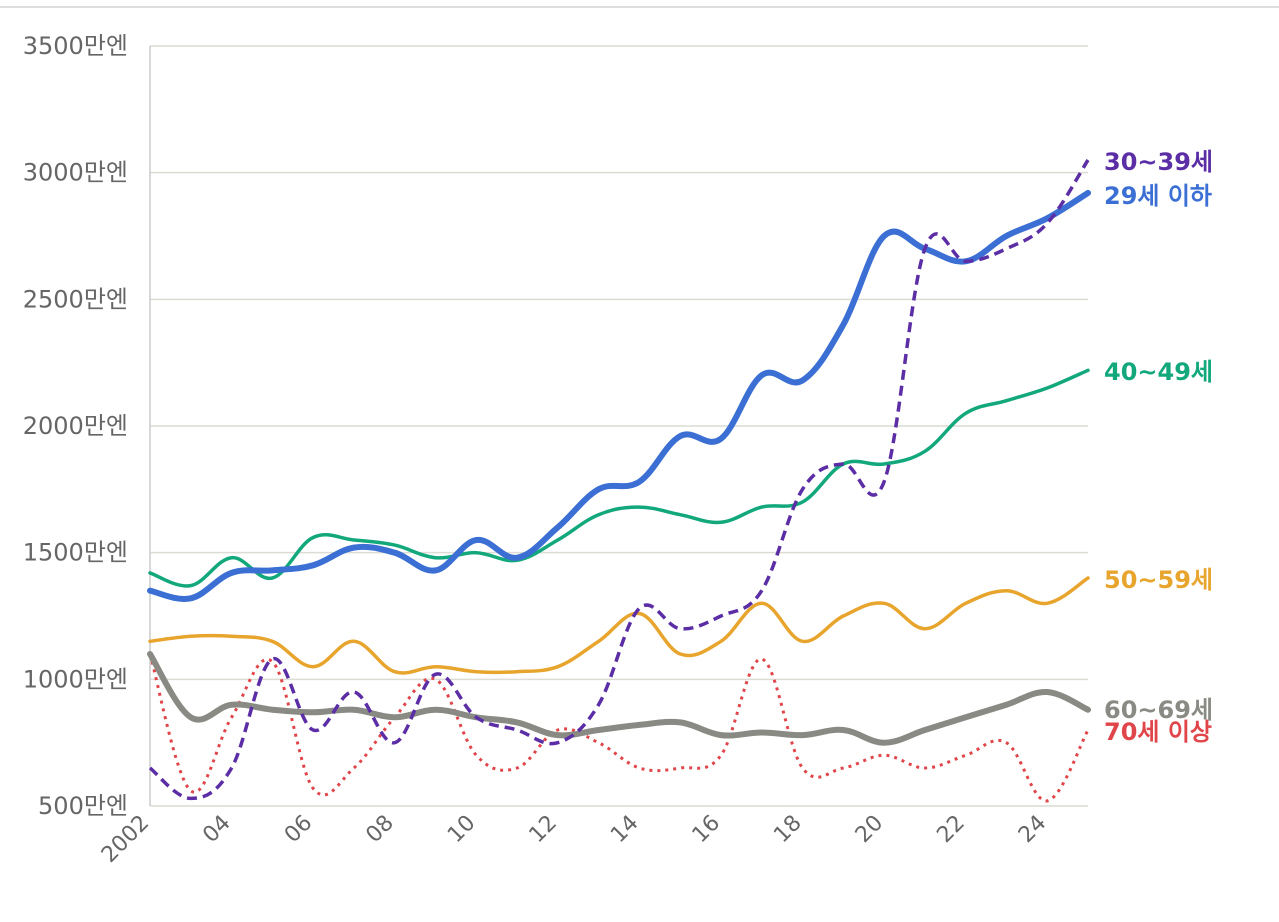  Describe the element at coordinates (75, 173) in the screenshot. I see `y-tick-label: 3000만엔` at that location.